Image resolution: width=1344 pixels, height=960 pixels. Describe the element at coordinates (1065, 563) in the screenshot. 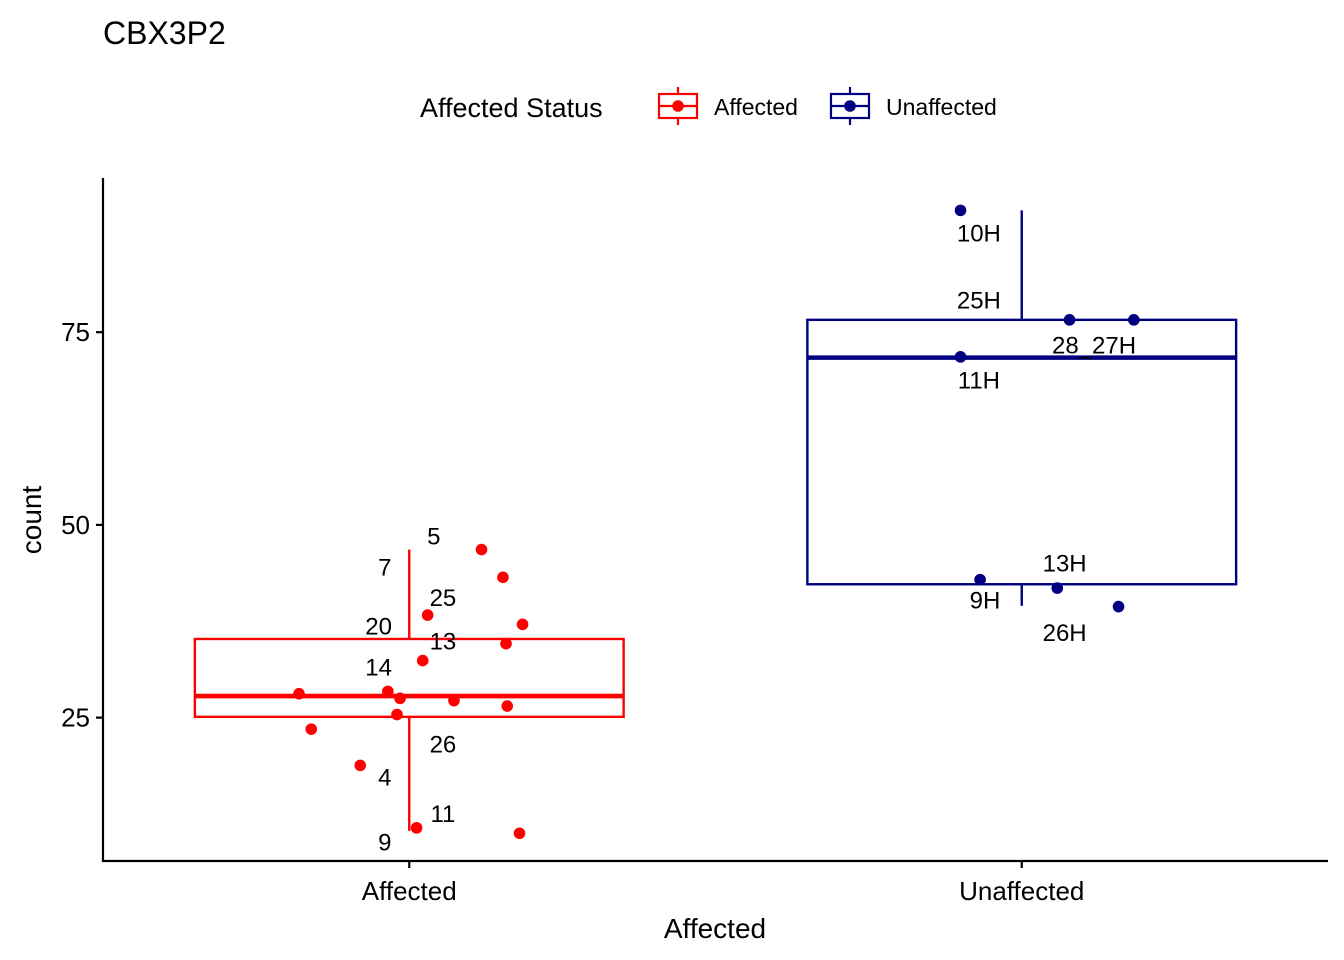

I see `point-label: 13H` at that location.